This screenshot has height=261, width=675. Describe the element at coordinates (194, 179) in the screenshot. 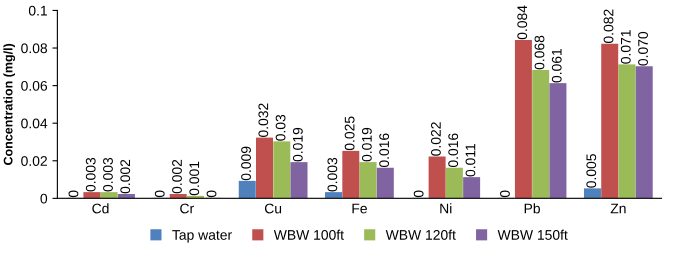

I see `data-label: 0.001` at that location.